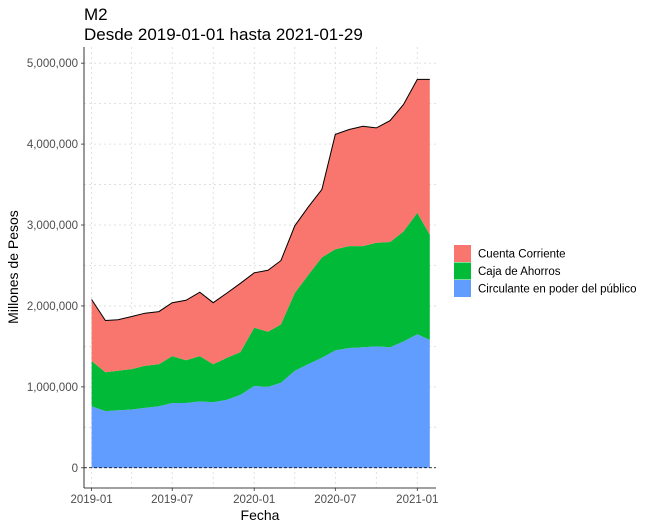  Describe the element at coordinates (522, 255) in the screenshot. I see `legend-label: Cuenta Corriente` at that location.